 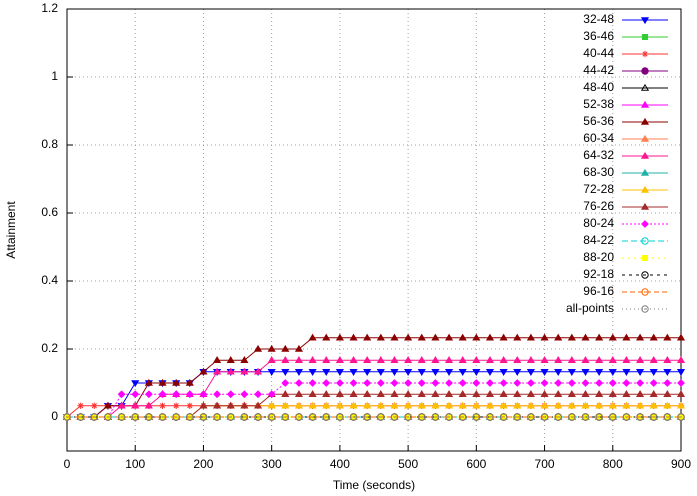 What do you see at coordinates (374, 388) in the screenshot?
I see `series-line` at bounding box center [374, 388].